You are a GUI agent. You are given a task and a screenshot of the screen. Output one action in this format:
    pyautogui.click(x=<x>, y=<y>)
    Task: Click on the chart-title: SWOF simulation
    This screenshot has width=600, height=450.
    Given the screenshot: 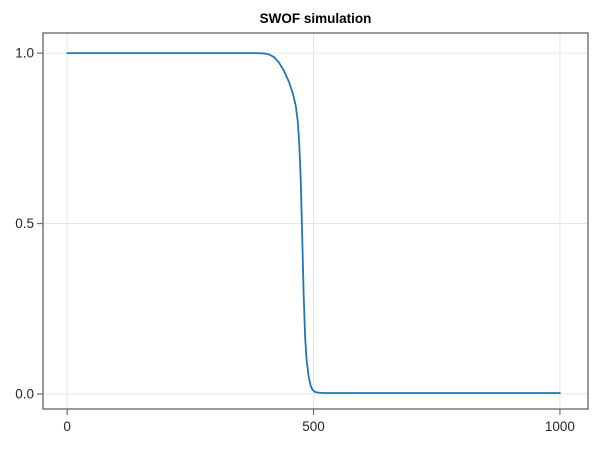 What is the action you would take?
    pyautogui.click(x=316, y=18)
    